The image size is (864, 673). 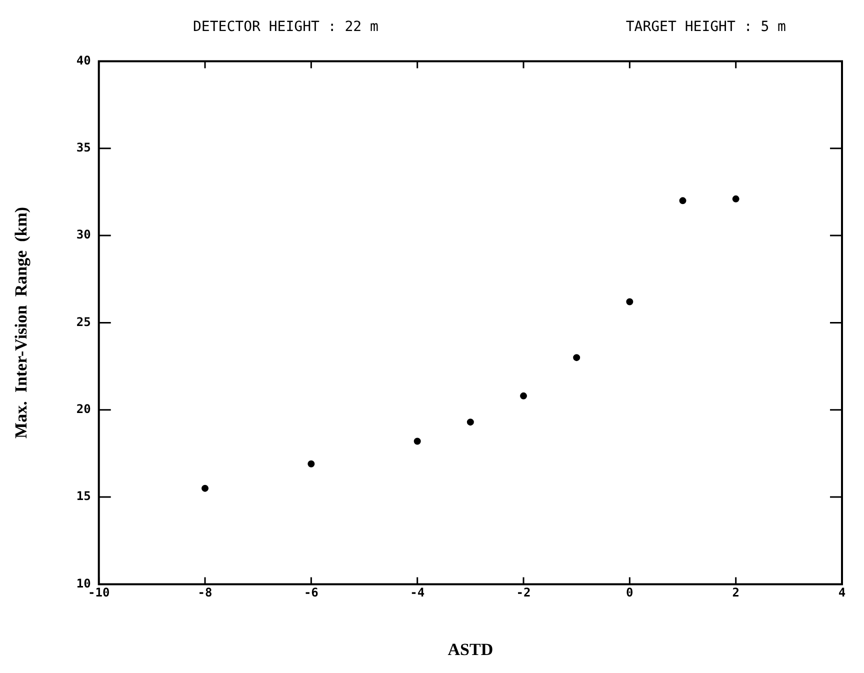 What do you see at coordinates (83, 60) in the screenshot?
I see `y-tick-label: 40` at bounding box center [83, 60].